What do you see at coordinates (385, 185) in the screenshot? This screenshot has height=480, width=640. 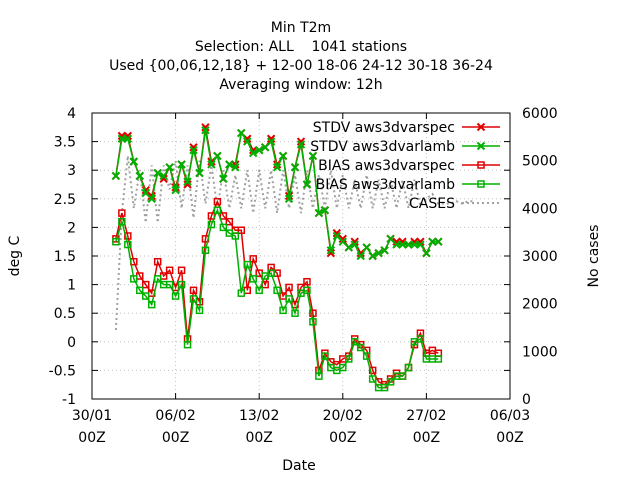 I see `legend-label: BIAS aws3dvarlamb` at bounding box center [385, 185].